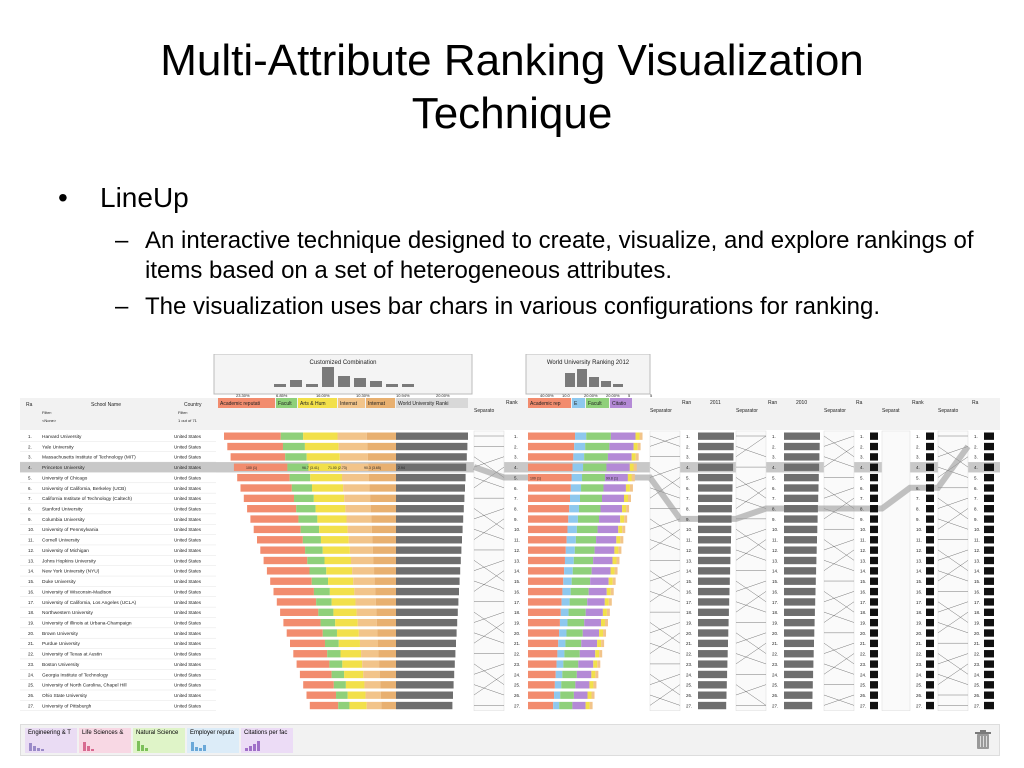 The height and width of the screenshot is (768, 1024). I want to click on weight-percent: 20.00%, so click(591, 395).